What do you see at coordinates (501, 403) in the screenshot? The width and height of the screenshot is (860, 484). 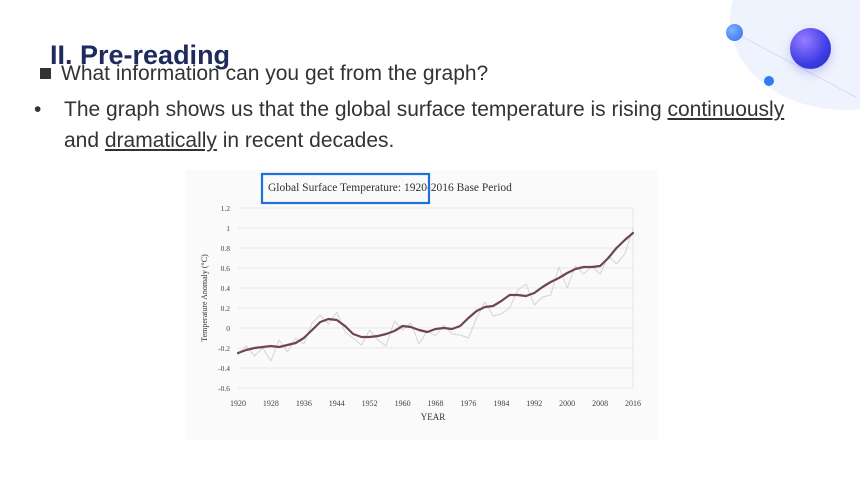 I see `x-tick-label: 1984` at bounding box center [501, 403].